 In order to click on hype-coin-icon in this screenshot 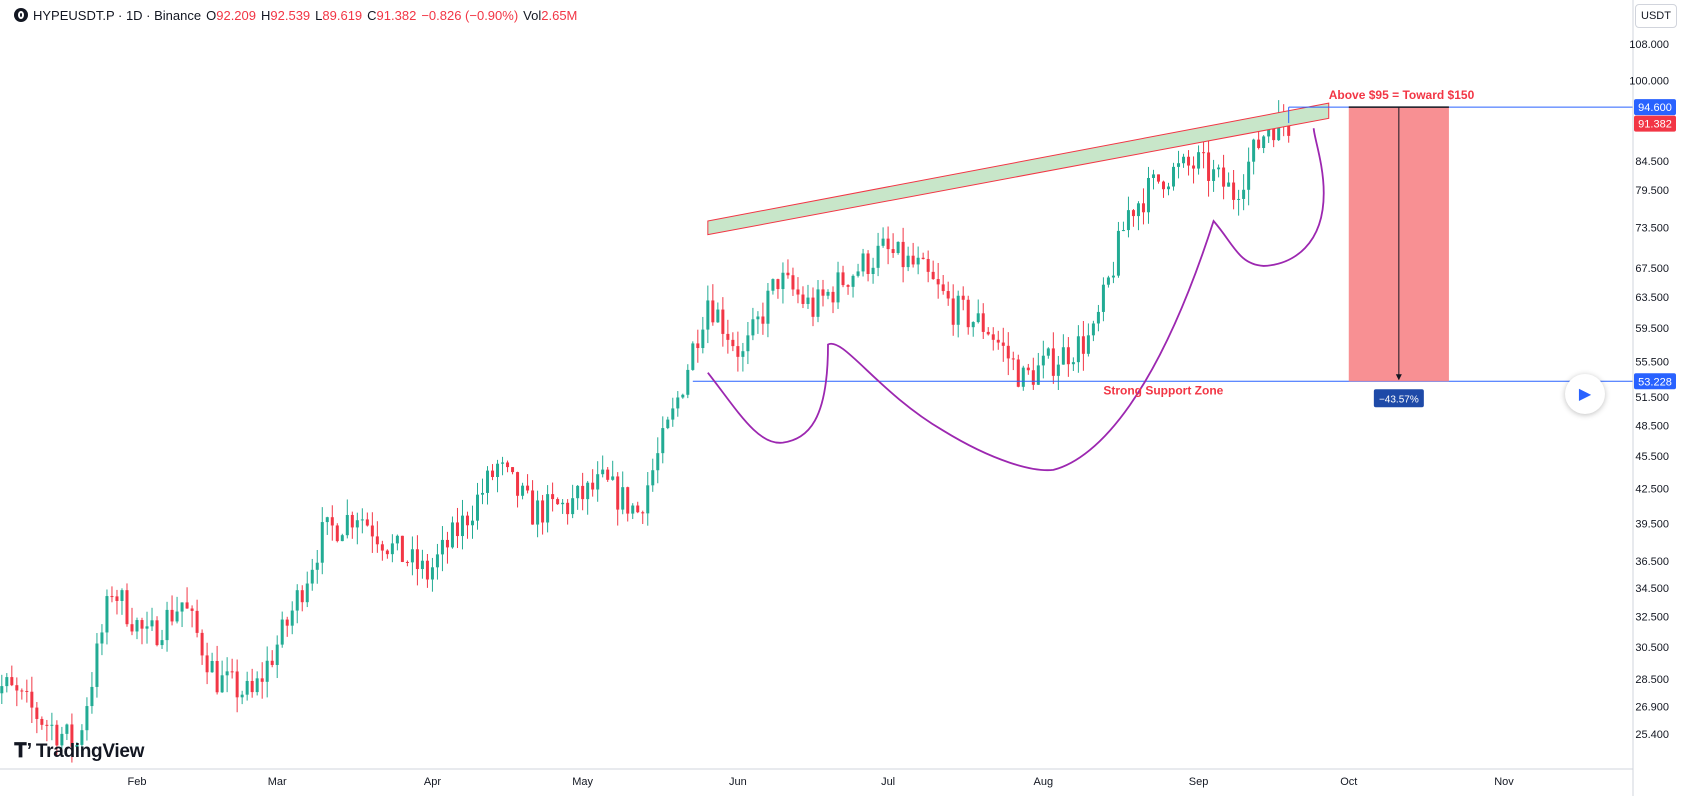, I will do `click(21, 15)`.